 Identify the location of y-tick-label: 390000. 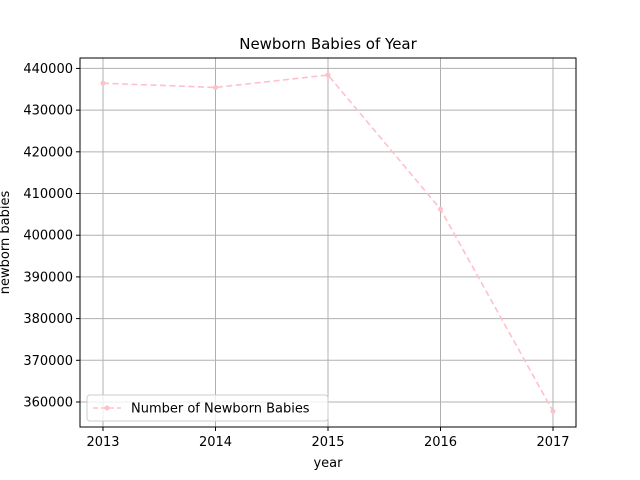
(48, 277).